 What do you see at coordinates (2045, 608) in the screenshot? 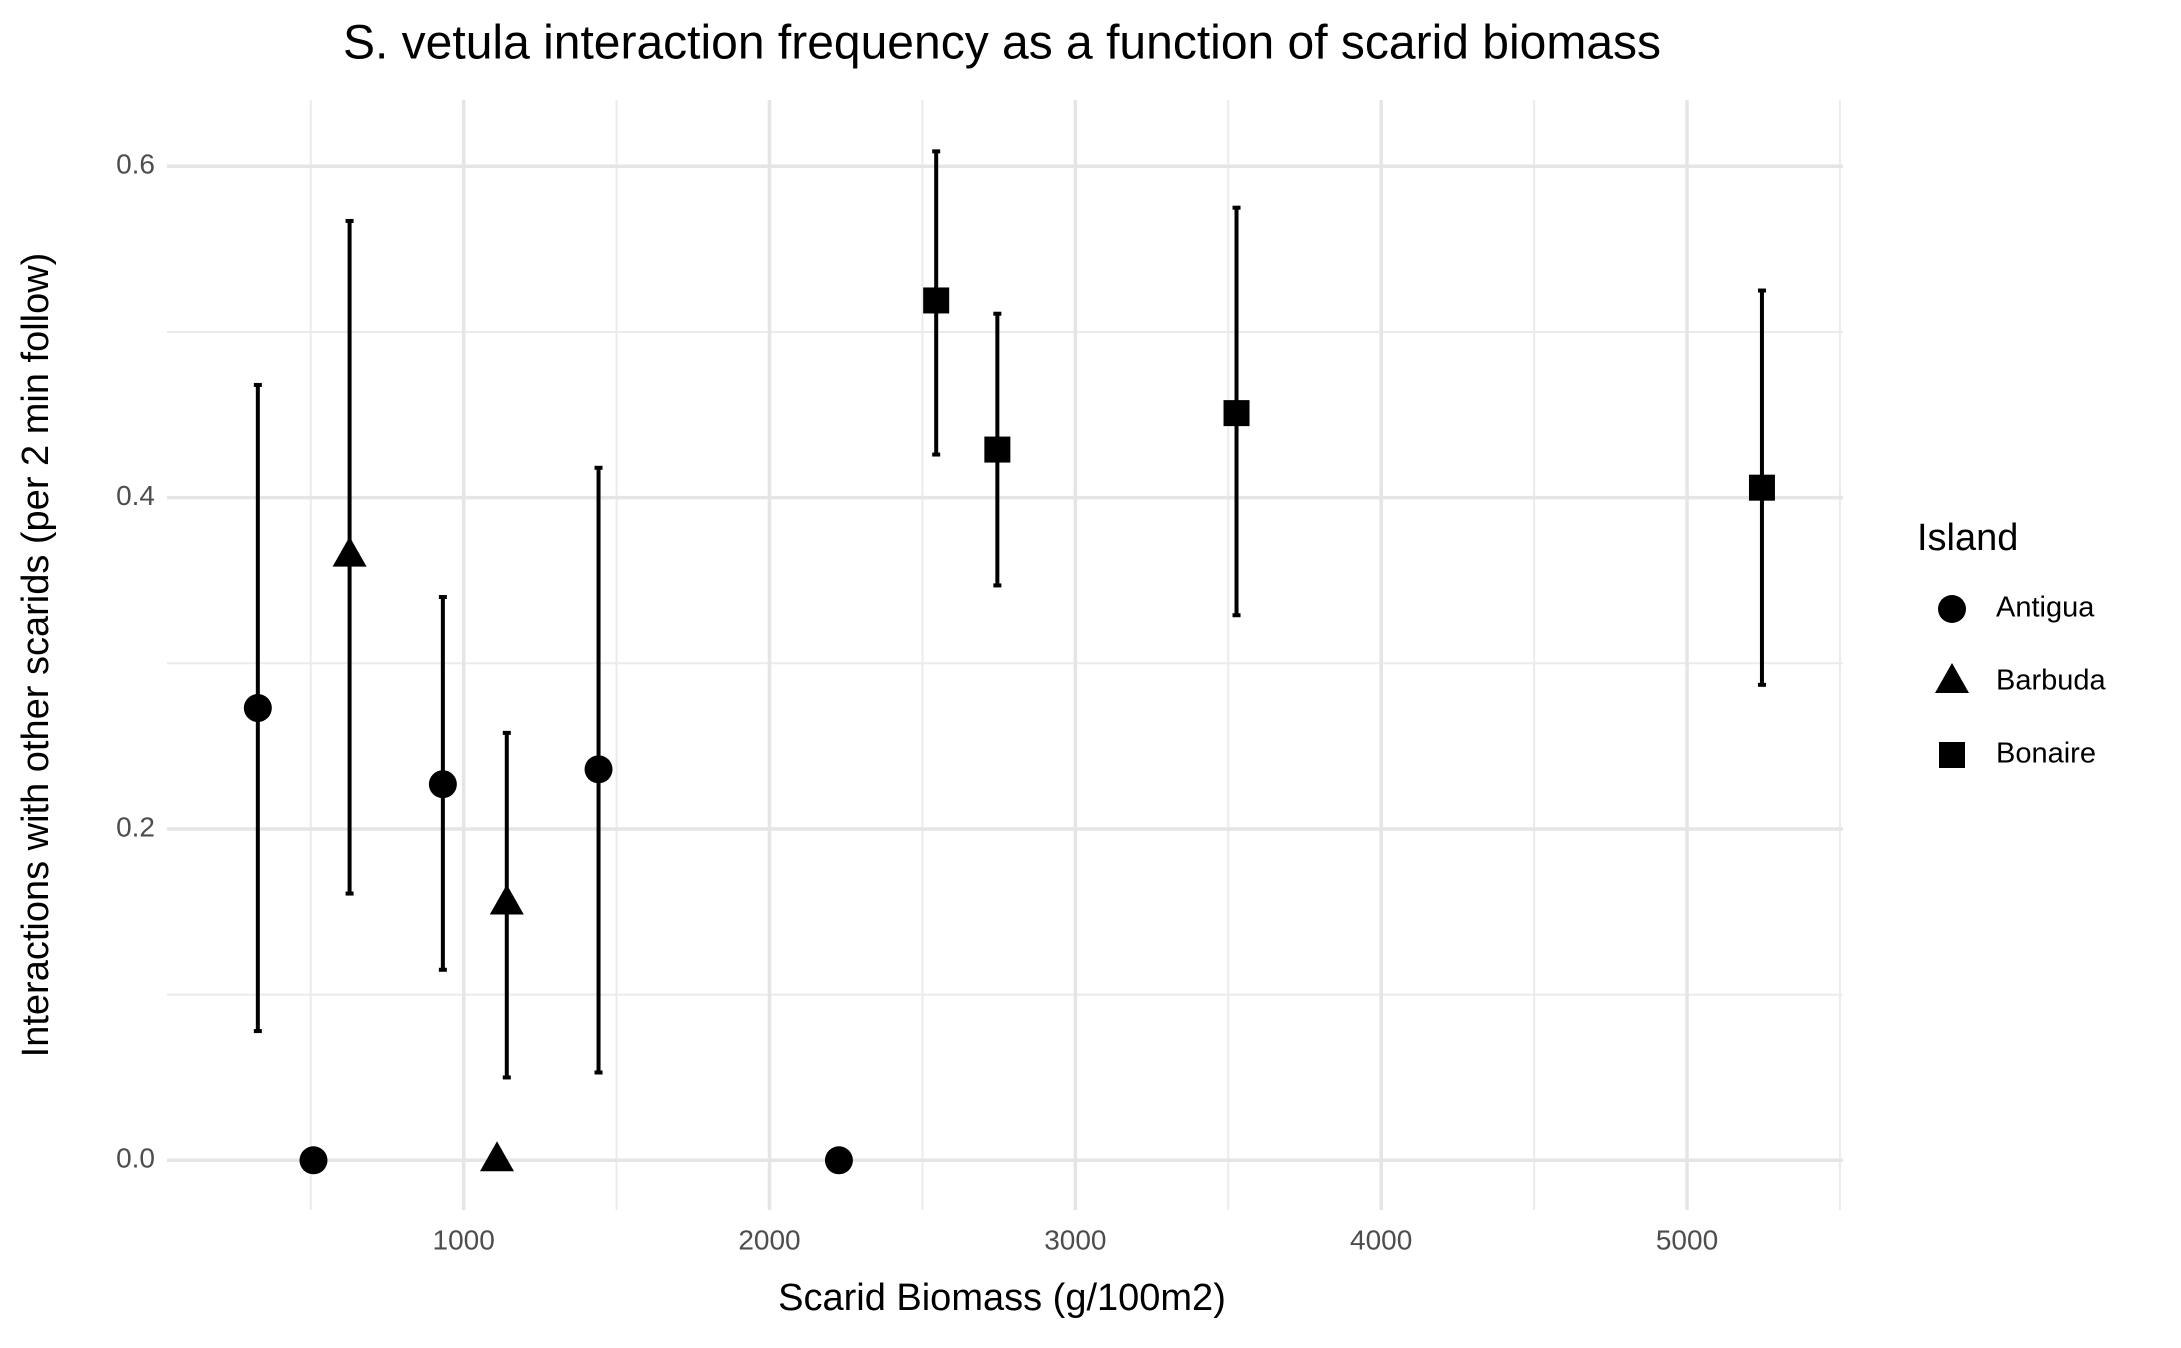
I see `legend-label: Antigua` at bounding box center [2045, 608].